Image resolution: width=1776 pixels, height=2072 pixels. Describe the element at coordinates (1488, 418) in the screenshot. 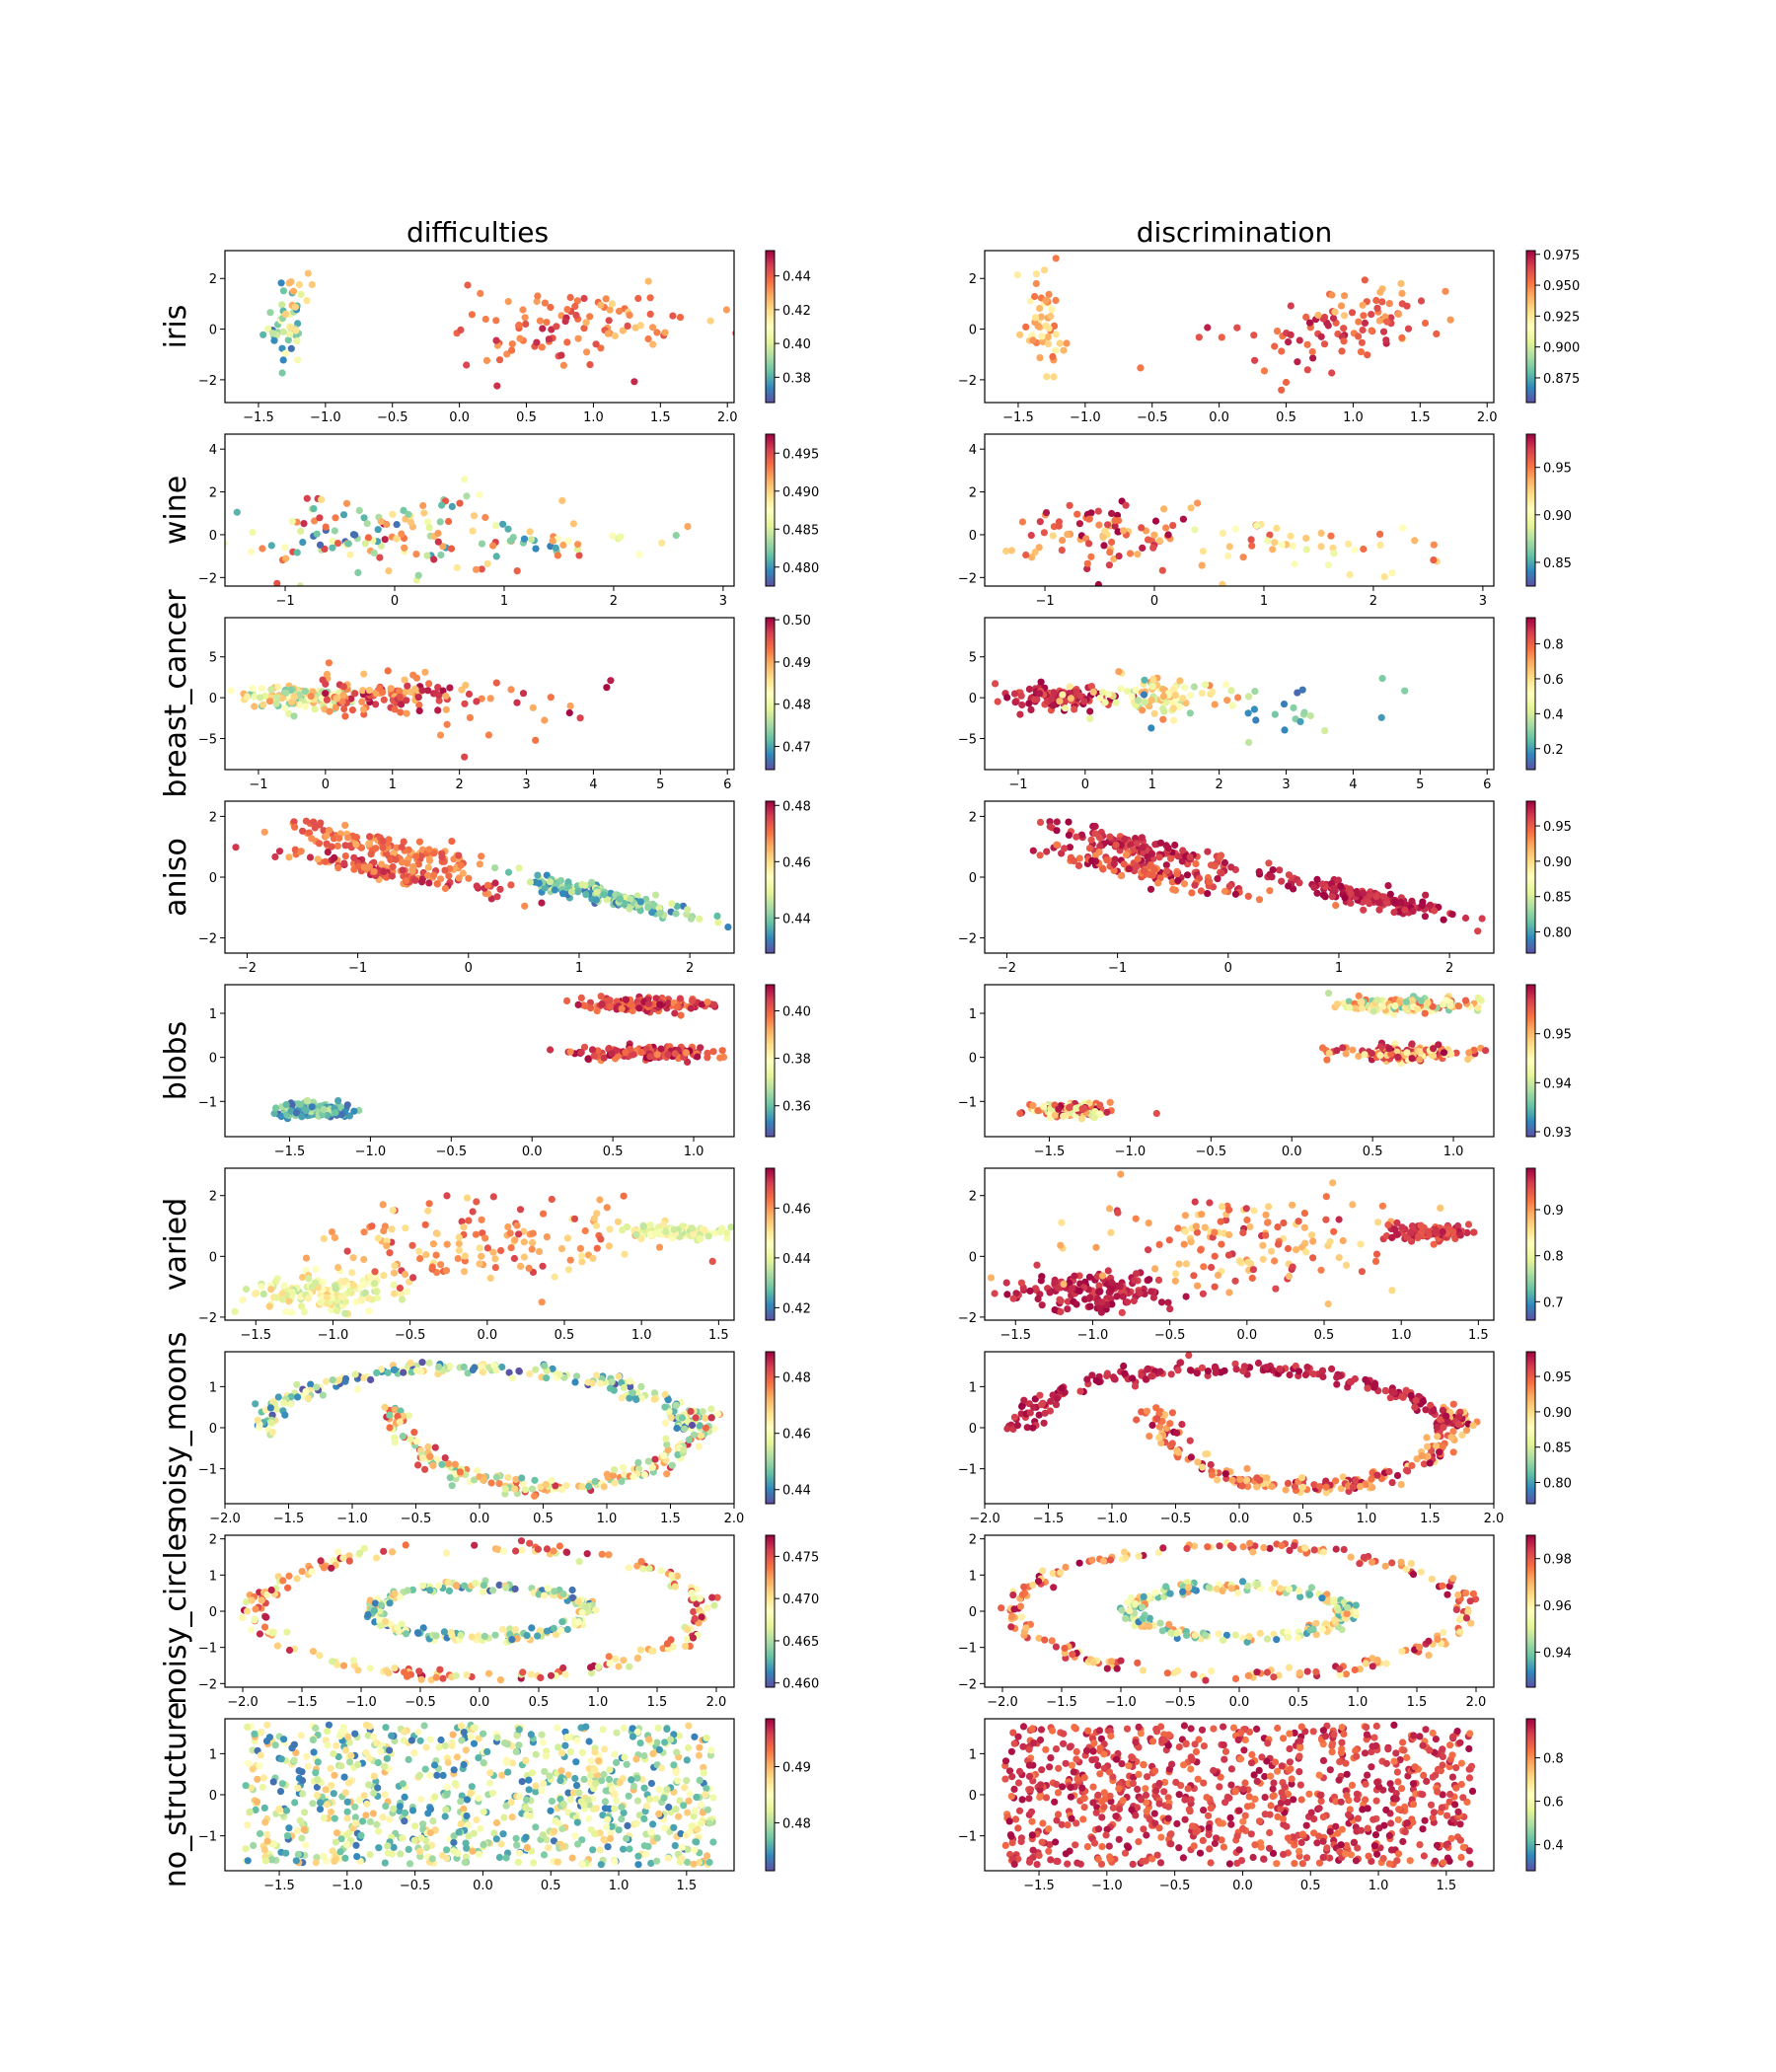

I see `x-tick-label: 2.0` at that location.